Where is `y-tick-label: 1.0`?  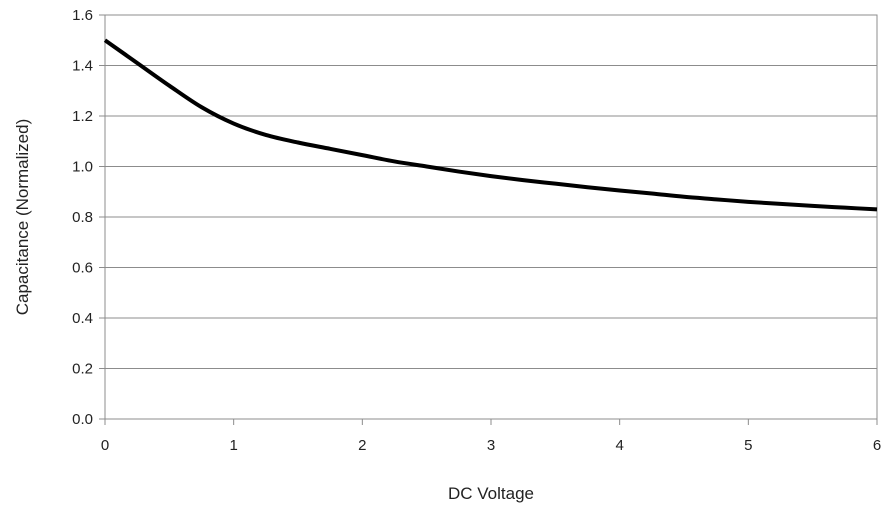
y-tick-label: 1.0 is located at coordinates (82, 167).